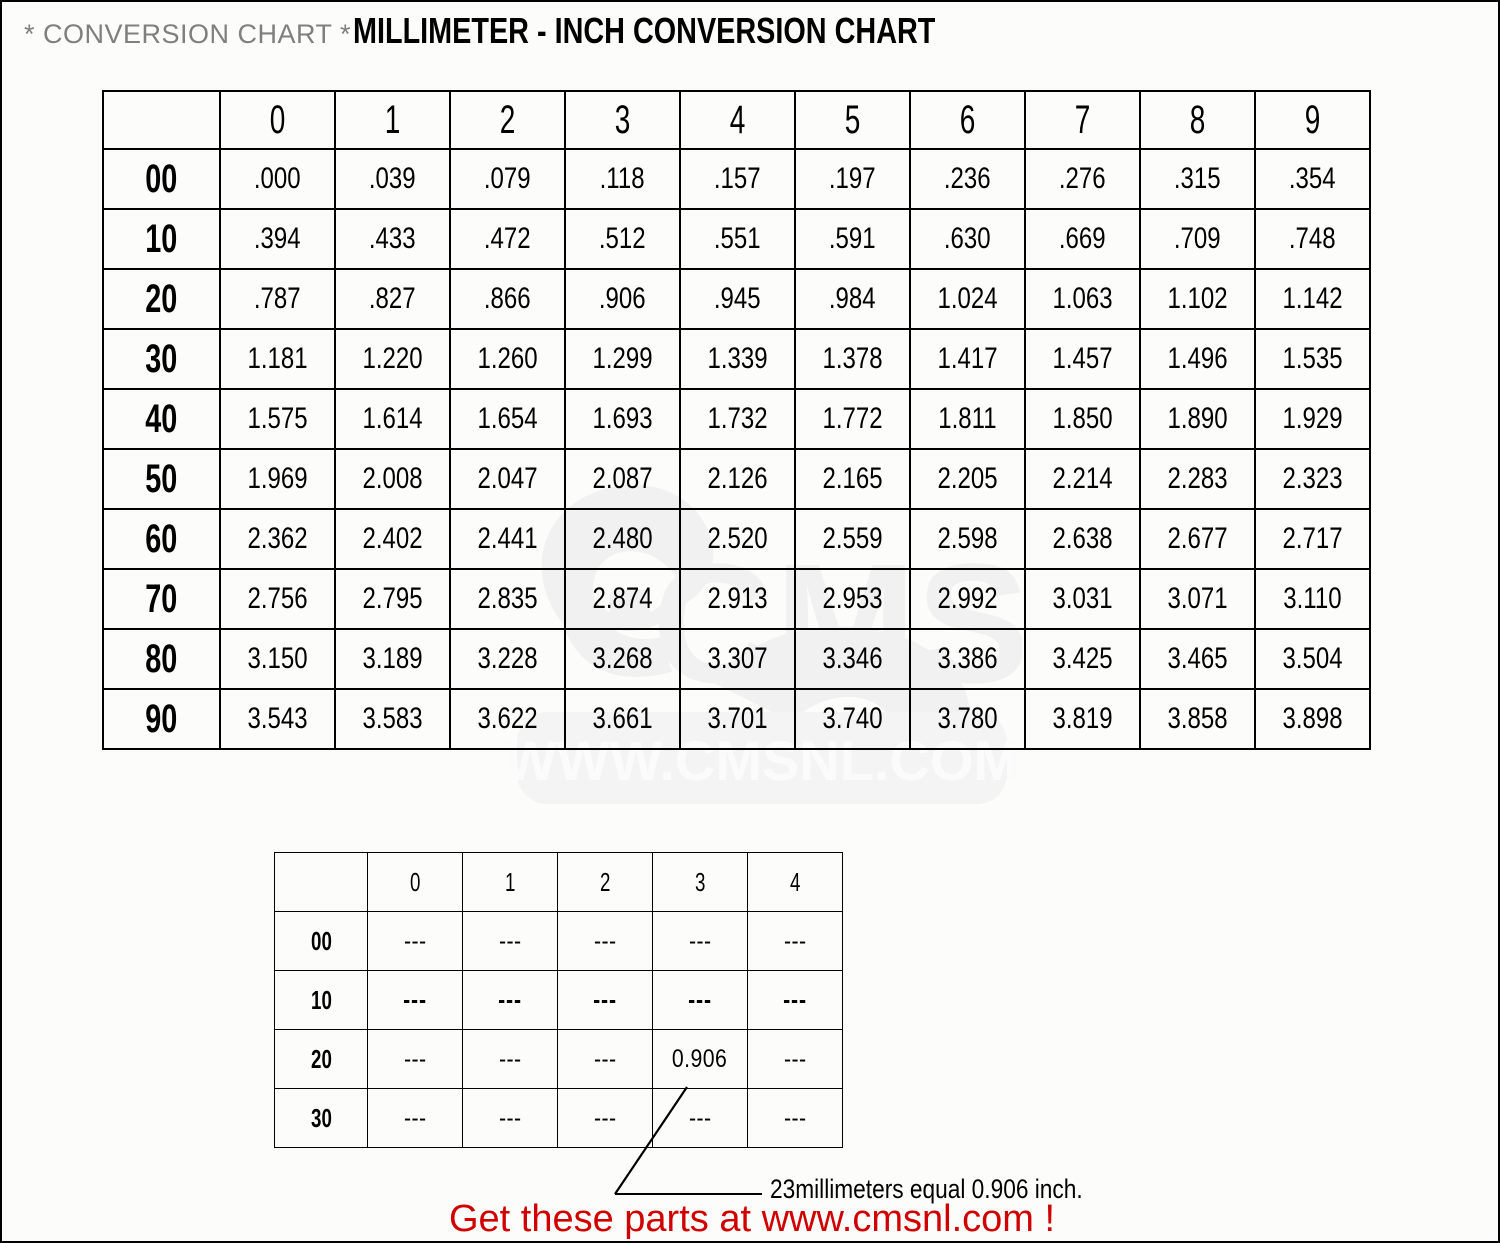  I want to click on example-column-header-label: 2, so click(605, 881).